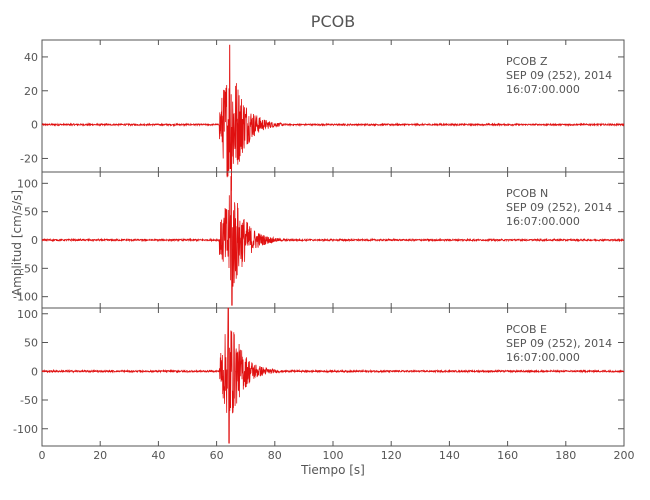 The image size is (650, 500). I want to click on x-tick-label: 60, so click(217, 455).